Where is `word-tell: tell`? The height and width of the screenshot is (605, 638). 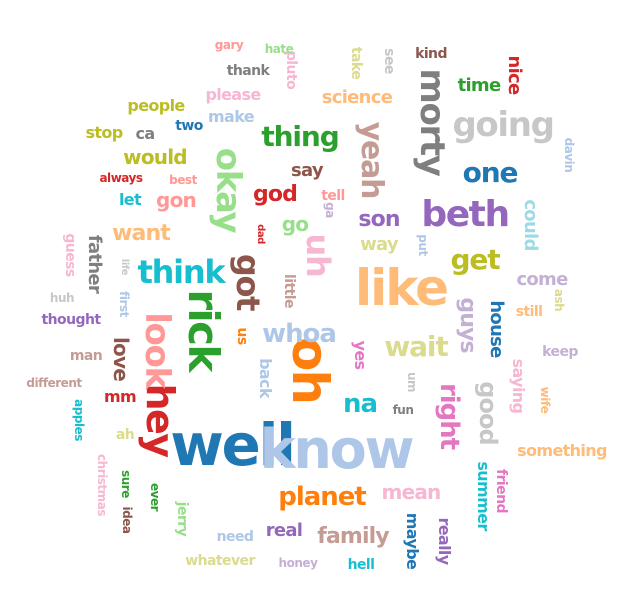
word-tell: tell is located at coordinates (333, 196).